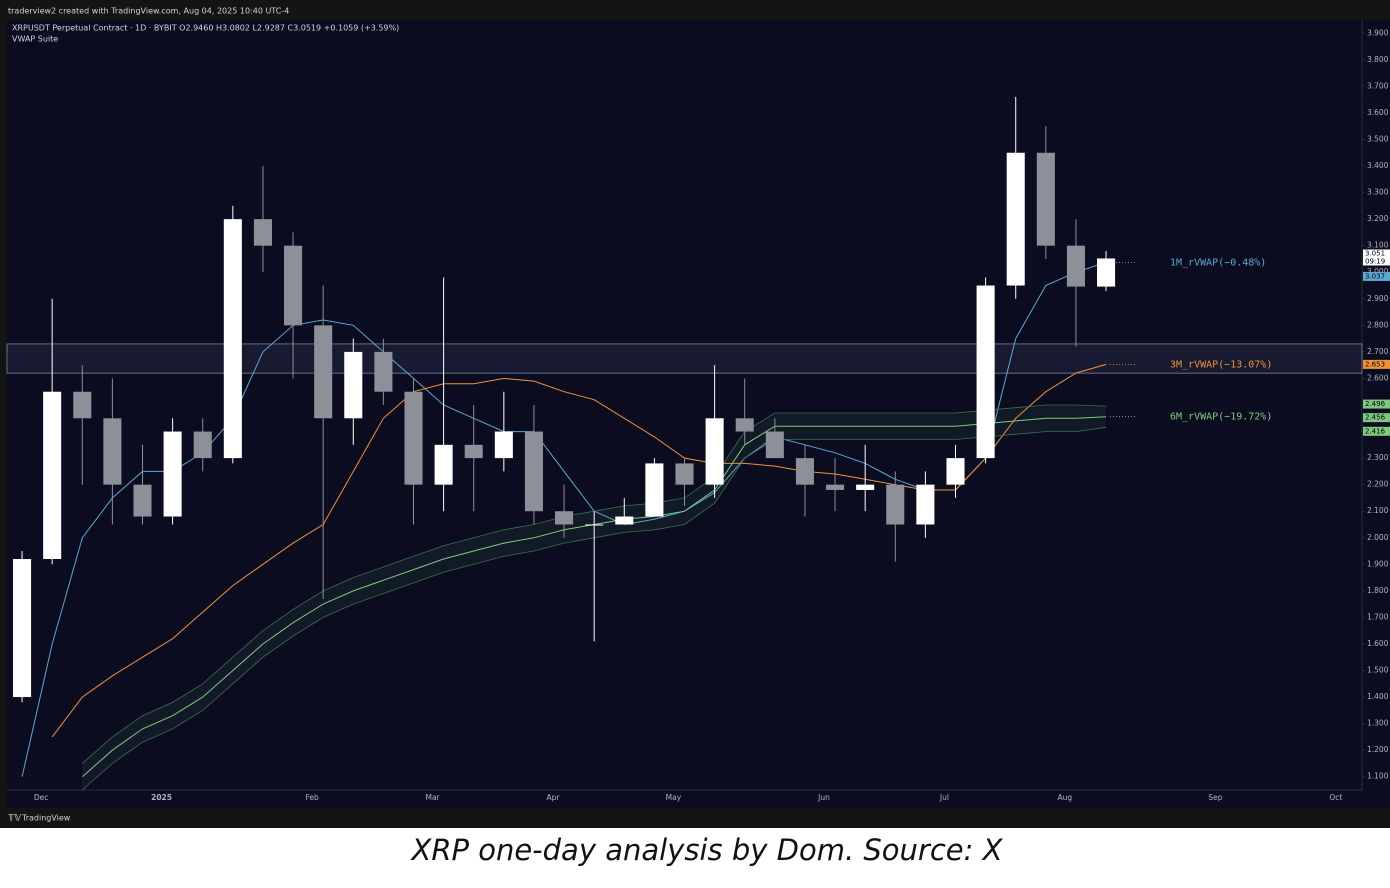 This screenshot has height=888, width=1390. What do you see at coordinates (1378, 670) in the screenshot?
I see `y-tick-label: 1.500` at bounding box center [1378, 670].